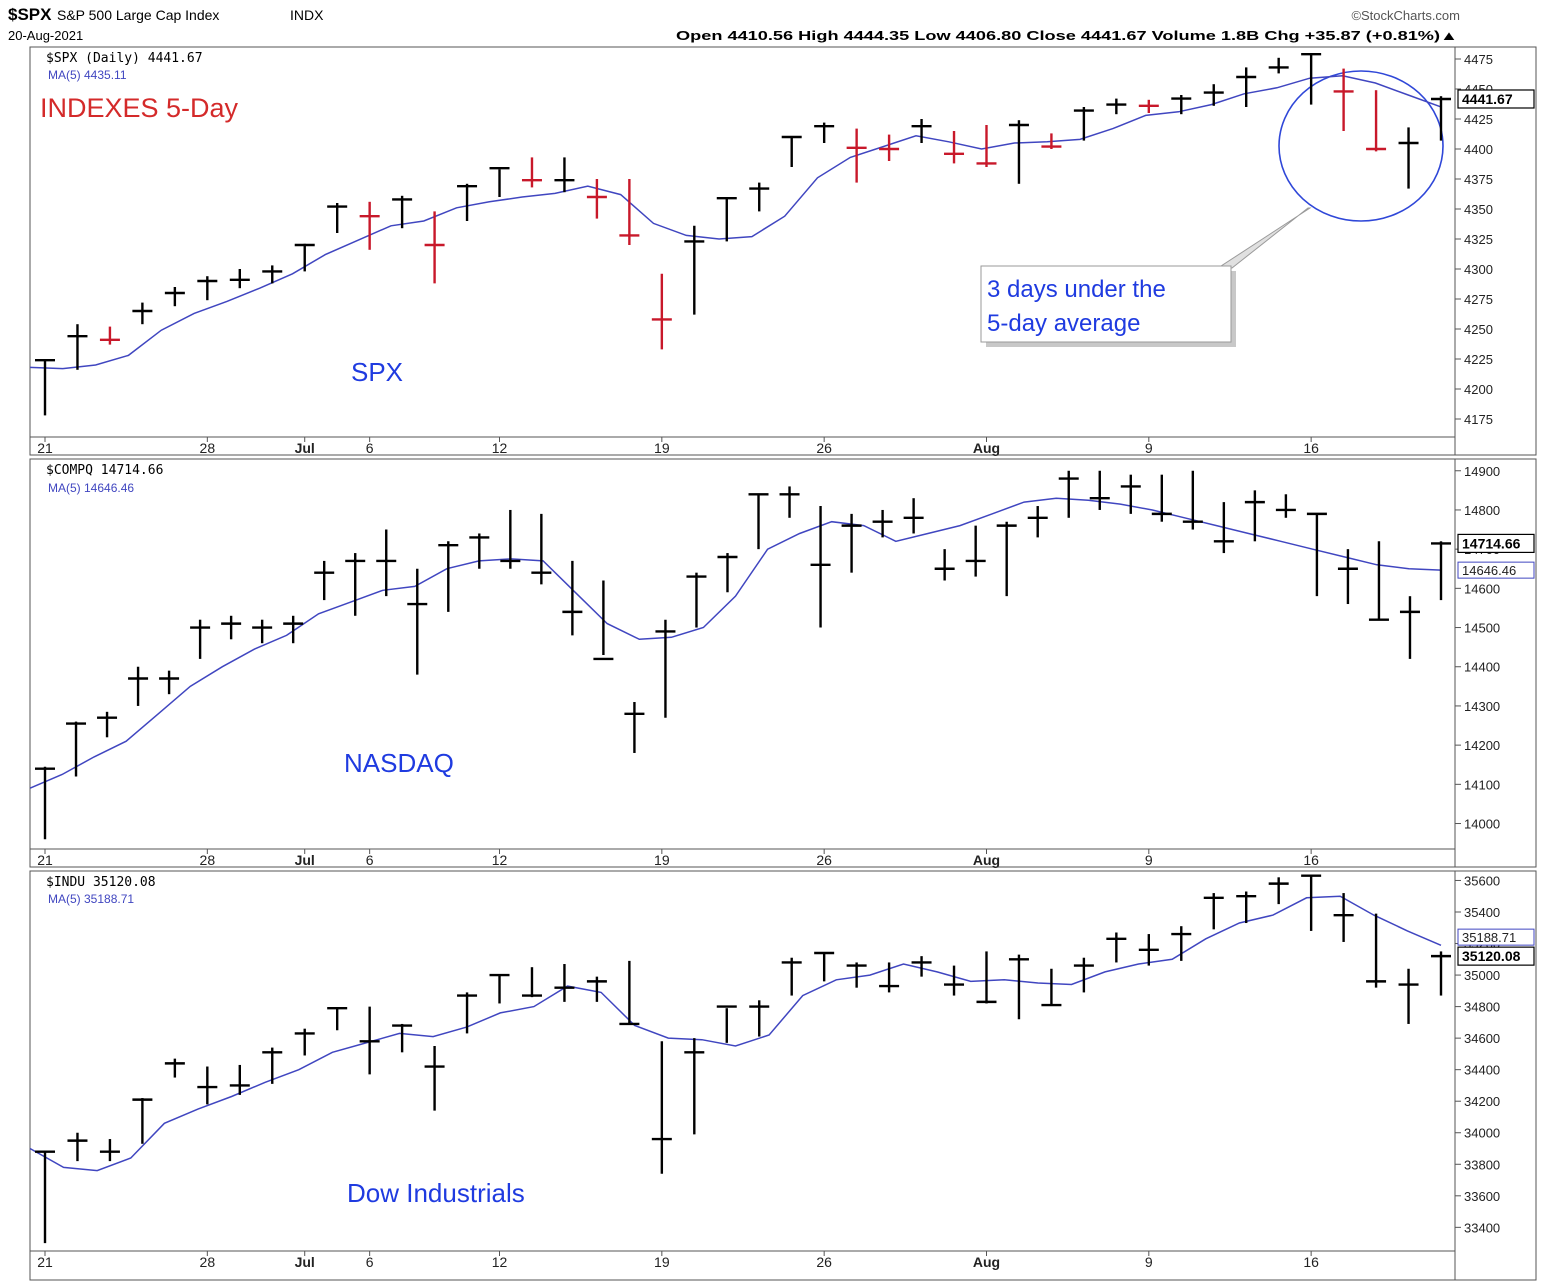  Describe the element at coordinates (1482, 471) in the screenshot. I see `y-tick-label: 14900` at that location.